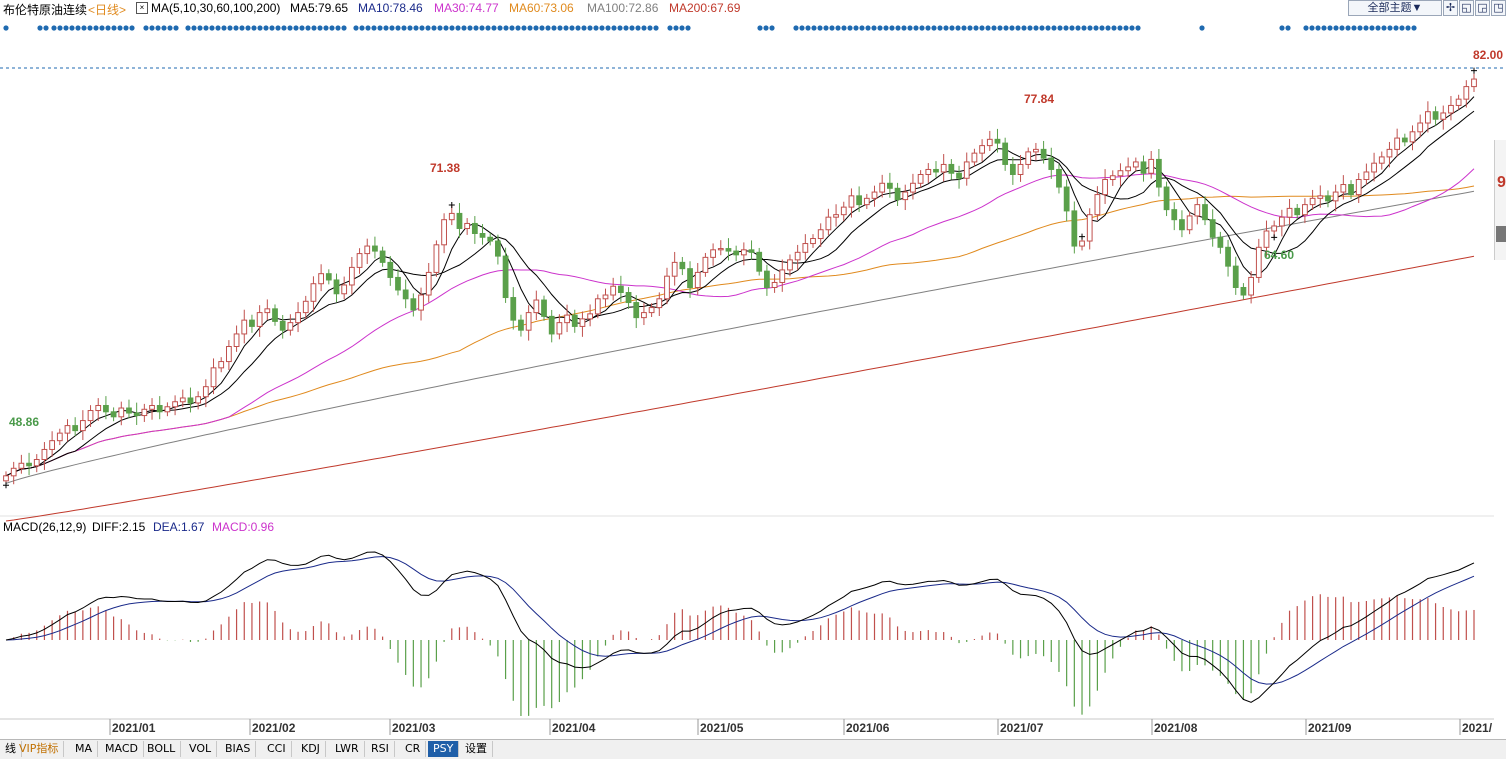 This screenshot has width=1506, height=759. I want to click on instrument-name: 布伦特原油连续, so click(45, 10).